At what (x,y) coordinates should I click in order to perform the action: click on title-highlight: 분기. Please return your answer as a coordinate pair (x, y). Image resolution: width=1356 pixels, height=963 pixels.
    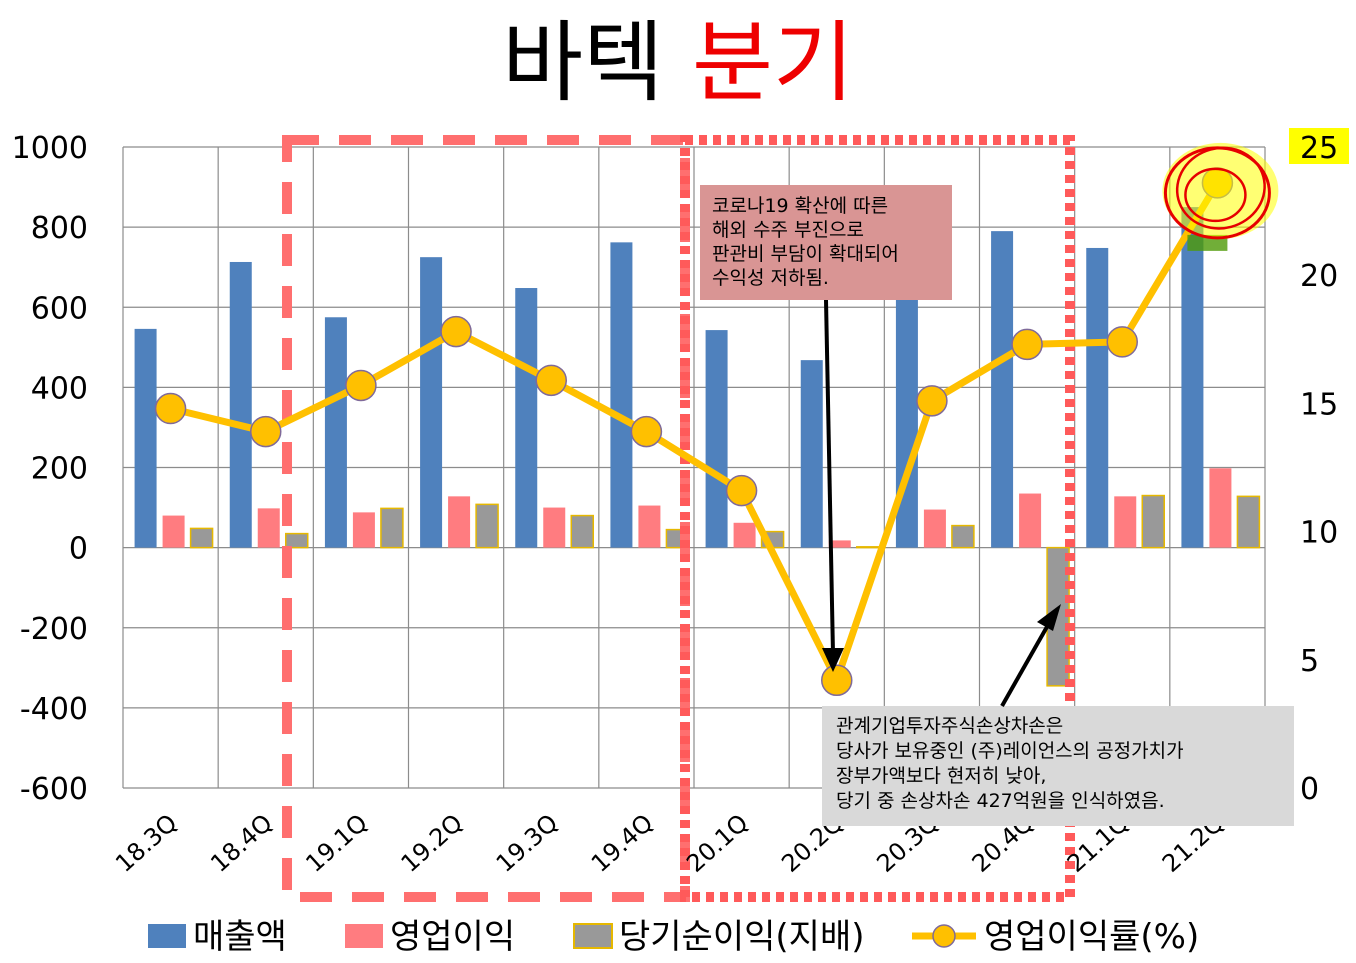
    Looking at the image, I should click on (772, 62).